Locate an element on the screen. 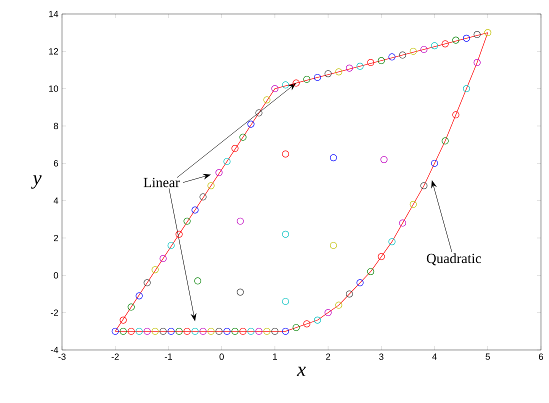 The height and width of the screenshot is (403, 549). y-axis-title: y is located at coordinates (36, 182).